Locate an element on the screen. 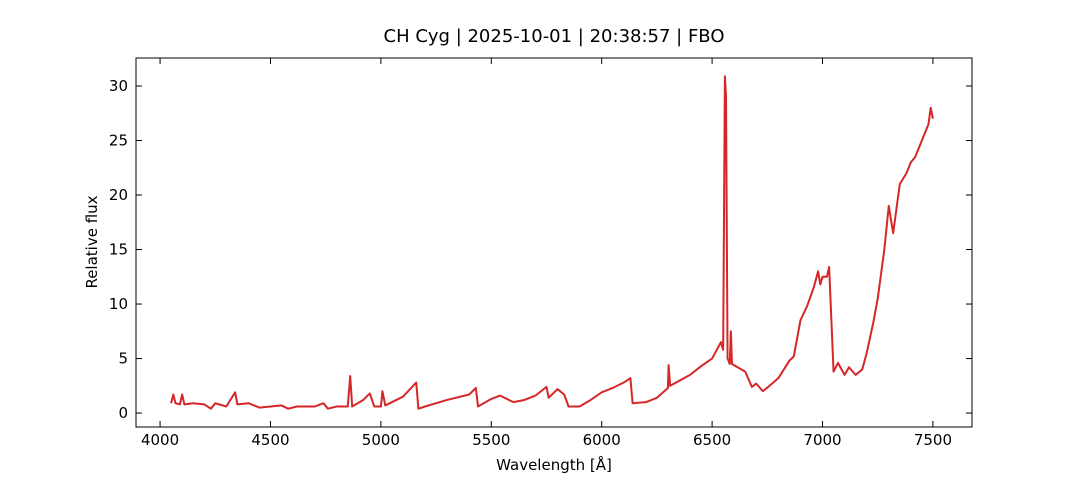  y-tick-label: 0 is located at coordinates (123, 413).